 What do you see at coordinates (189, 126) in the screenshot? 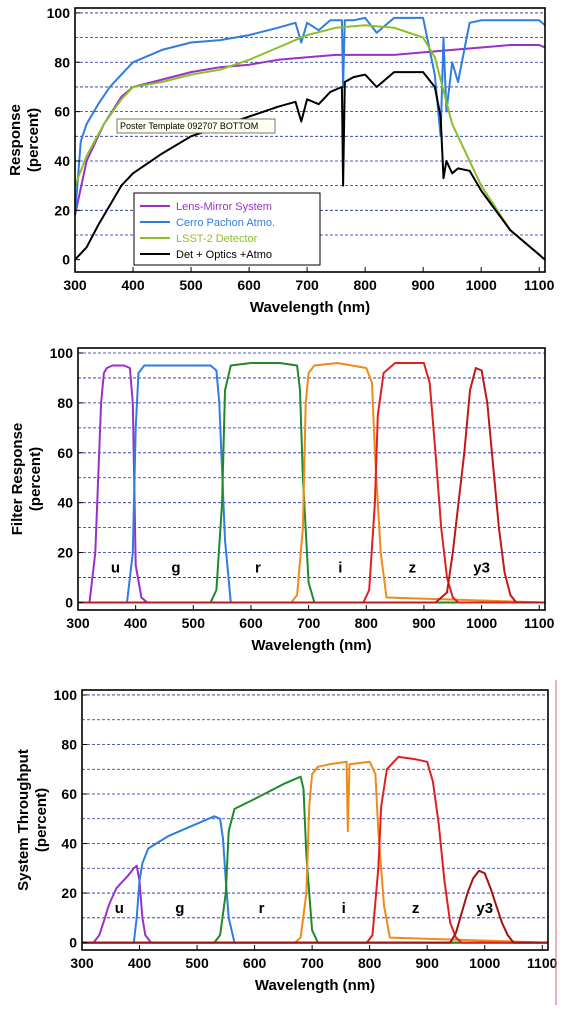
I see `tooltip-text: Poster Template 092707 BOTTOM` at bounding box center [189, 126].